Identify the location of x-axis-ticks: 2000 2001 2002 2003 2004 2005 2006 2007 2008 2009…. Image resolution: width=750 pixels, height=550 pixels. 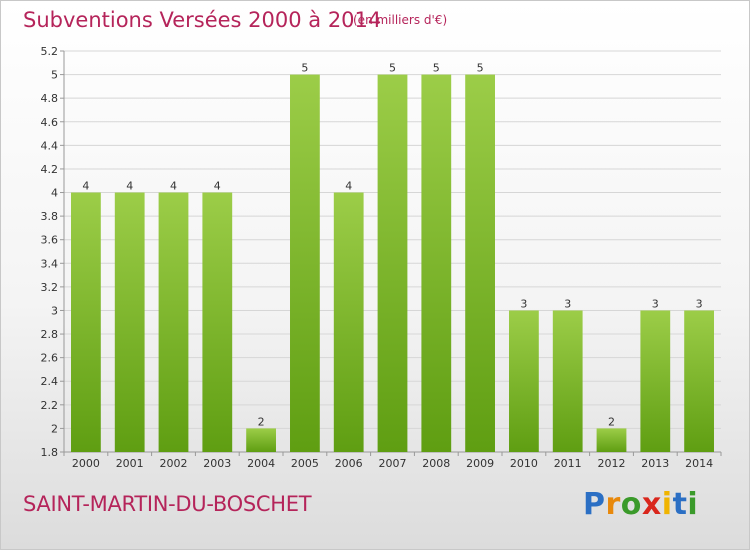
(392, 461).